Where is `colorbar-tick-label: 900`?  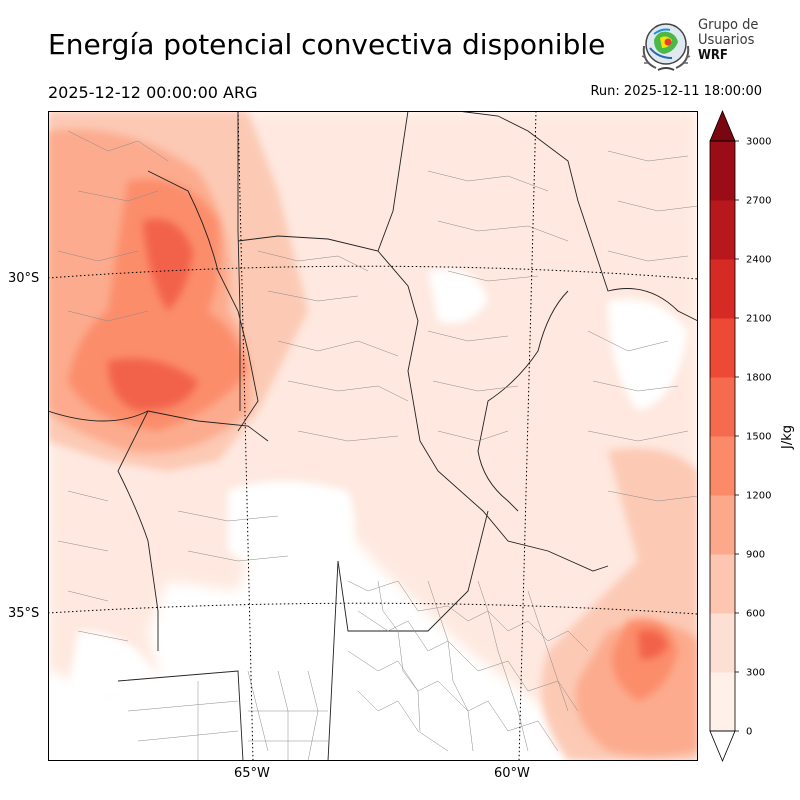
colorbar-tick-label: 900 is located at coordinates (755, 555).